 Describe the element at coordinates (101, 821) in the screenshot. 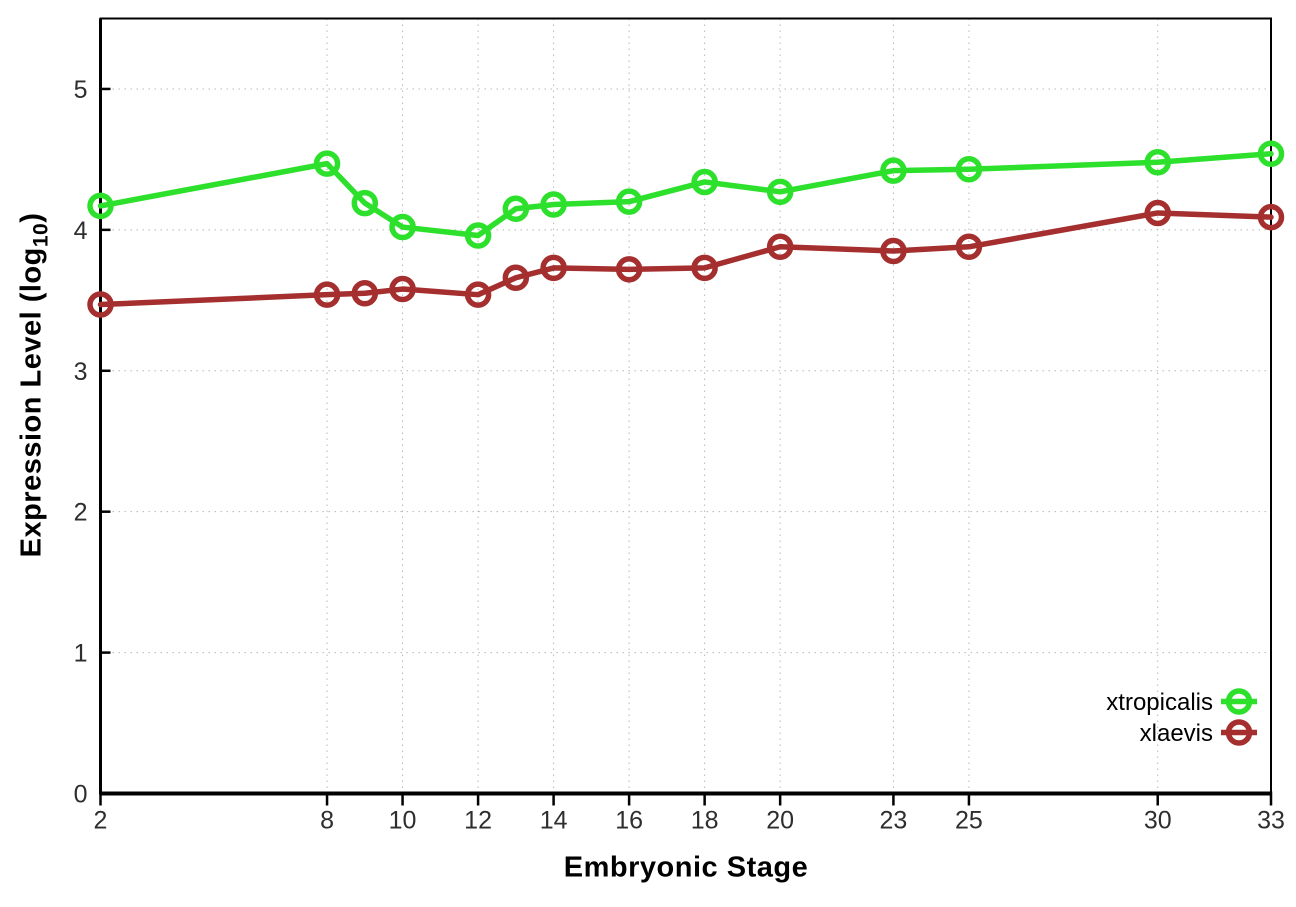

I see `x-tick-label: 2` at that location.